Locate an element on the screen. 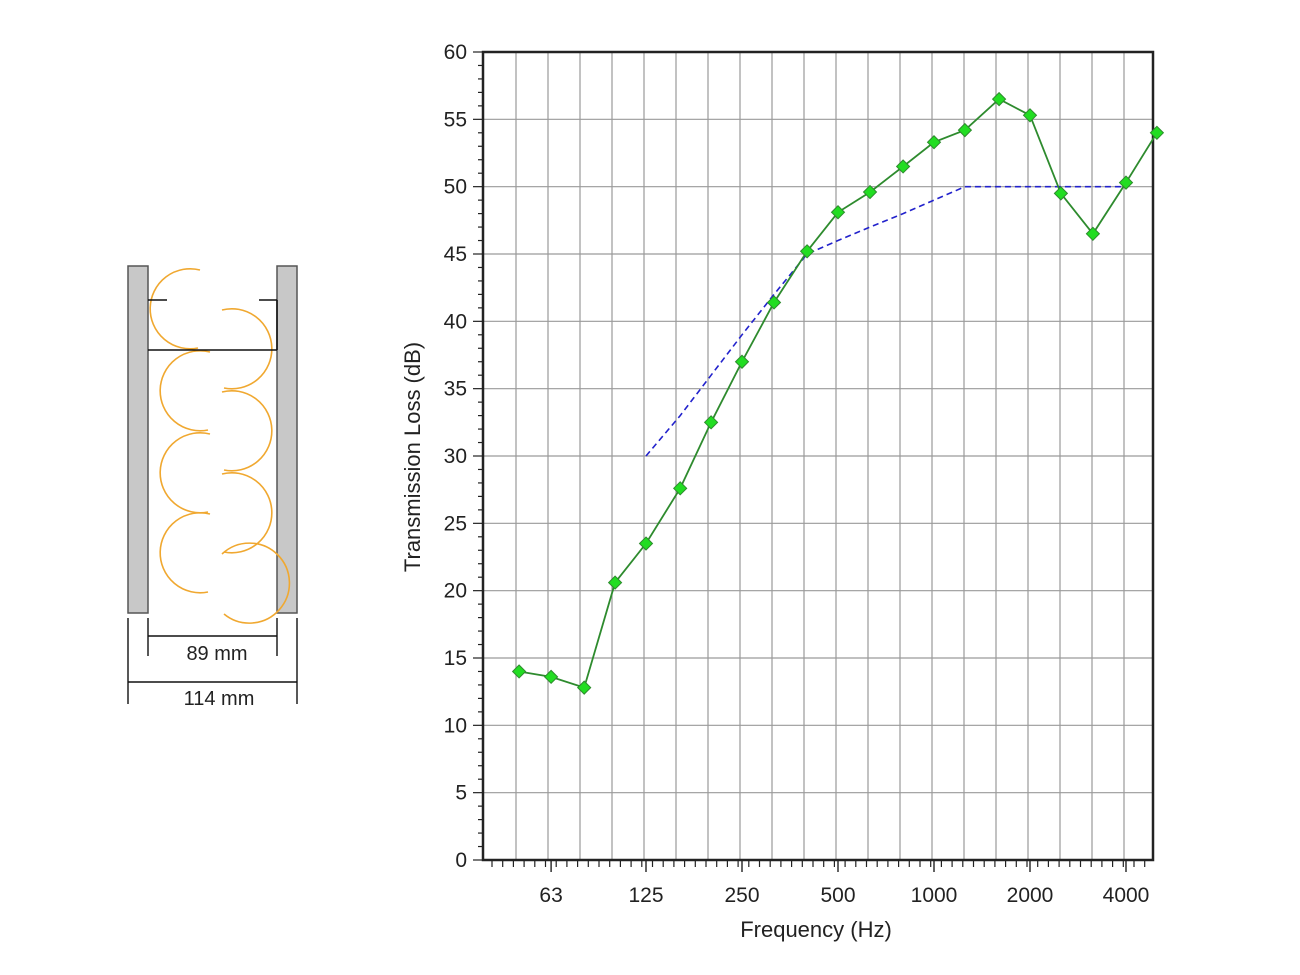 Image resolution: width=1300 pixels, height=975 pixels. x-tick-label: 250 is located at coordinates (741, 895).